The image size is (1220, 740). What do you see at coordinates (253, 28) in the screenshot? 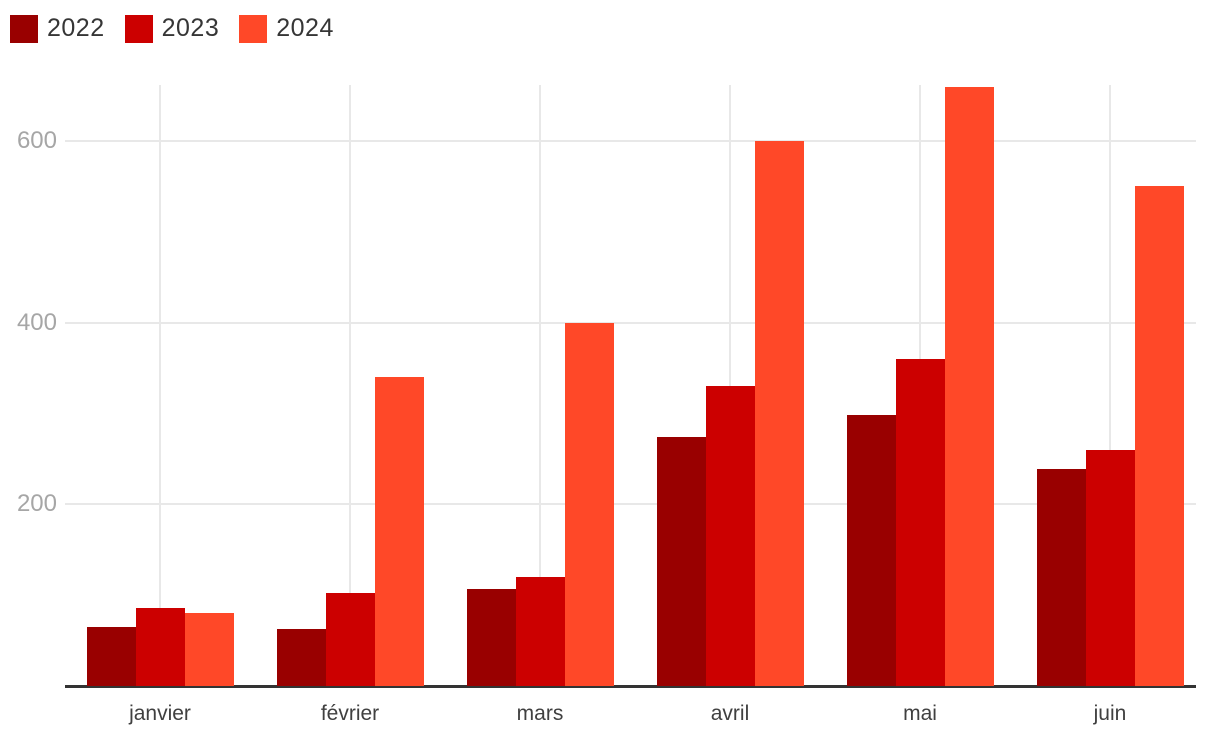
I see `legend-swatch-2024-icon` at bounding box center [253, 28].